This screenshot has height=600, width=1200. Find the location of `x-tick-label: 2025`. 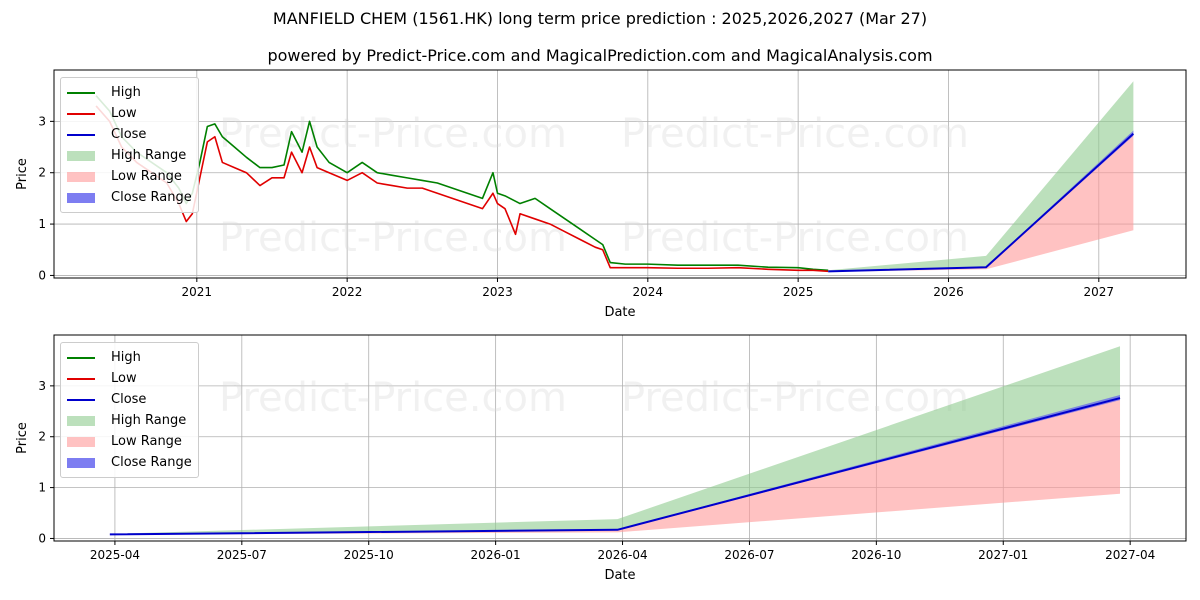

x-tick-label: 2025 is located at coordinates (798, 292).